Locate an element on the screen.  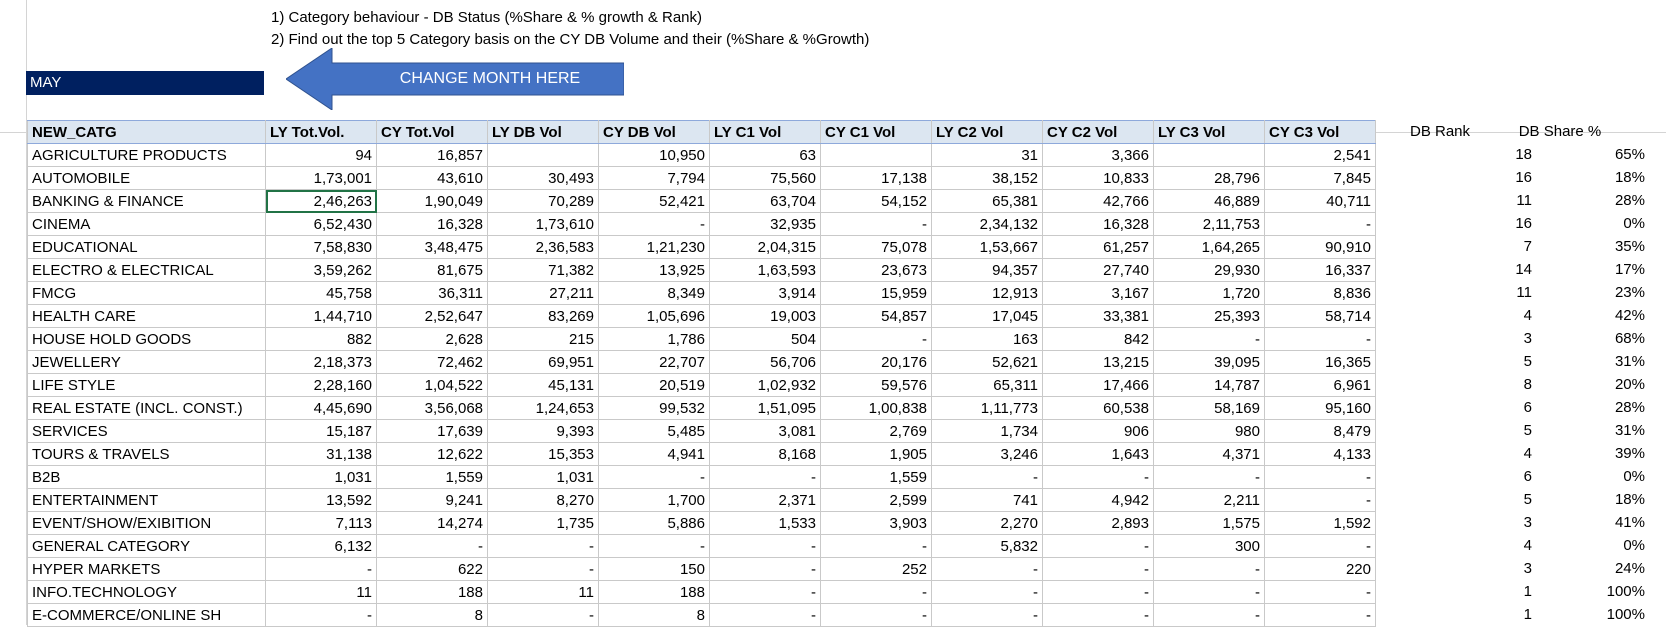
volume-cell: 1,786 is located at coordinates (654, 339).